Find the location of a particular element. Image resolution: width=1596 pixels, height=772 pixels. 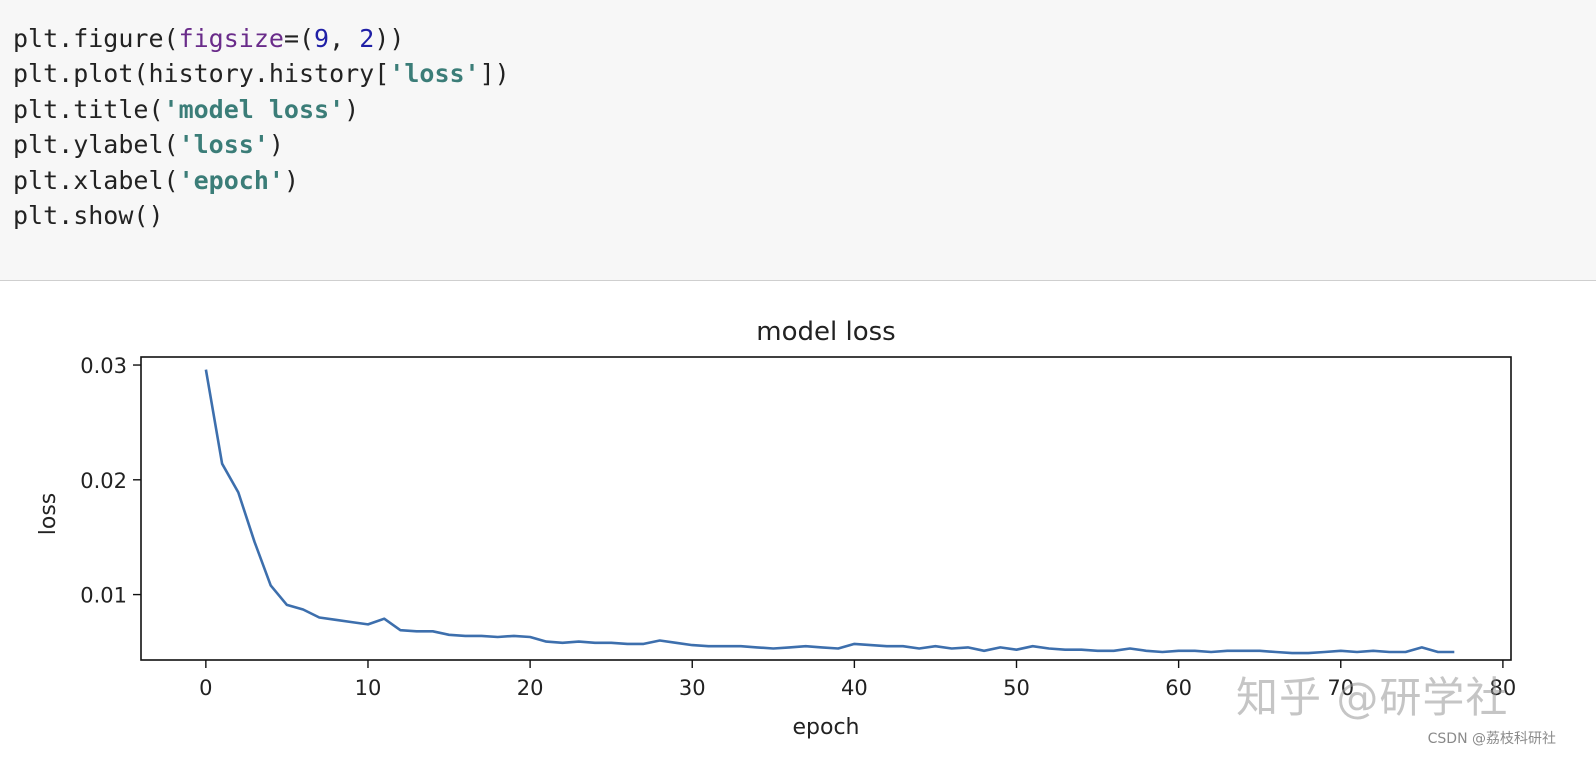

code-line: plt.ylabel('loss') is located at coordinates (261, 144).